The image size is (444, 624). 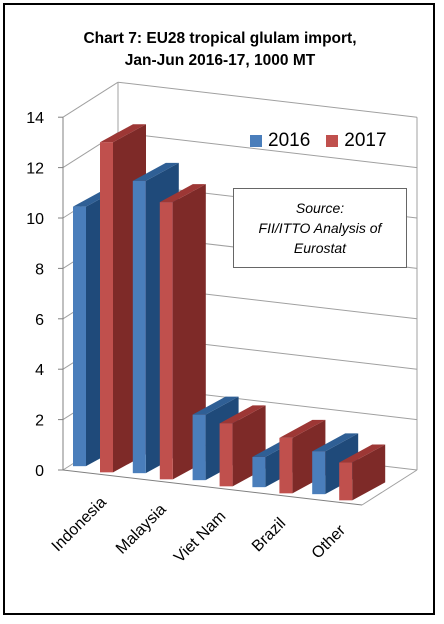 I want to click on chart-title-line2: Jan-Jun 2016-17, 1000 MT, so click(x=220, y=60).